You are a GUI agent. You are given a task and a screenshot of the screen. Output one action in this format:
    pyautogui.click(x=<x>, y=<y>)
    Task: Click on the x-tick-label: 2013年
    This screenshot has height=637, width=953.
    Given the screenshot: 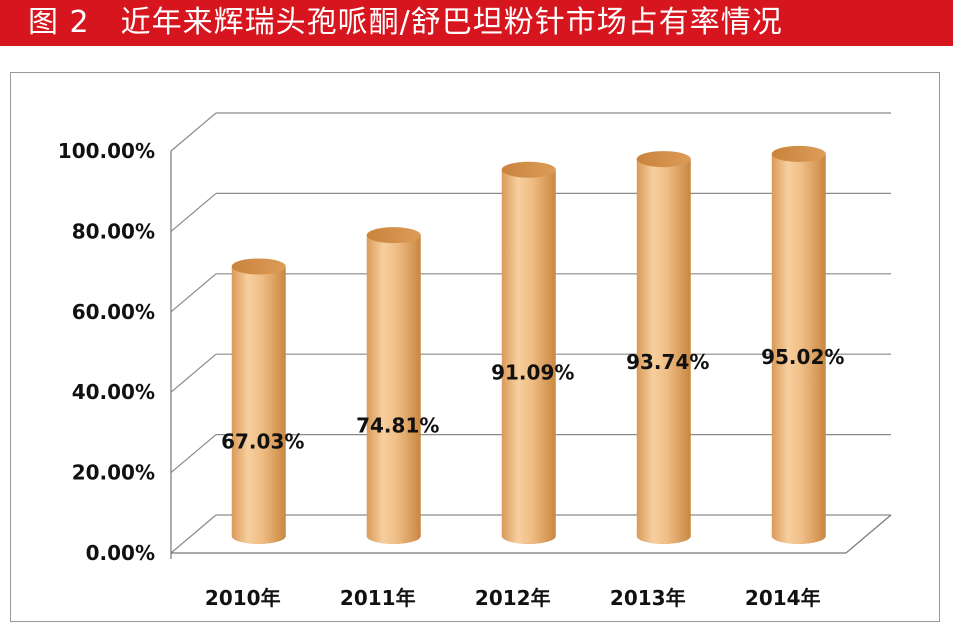 What is the action you would take?
    pyautogui.click(x=648, y=598)
    